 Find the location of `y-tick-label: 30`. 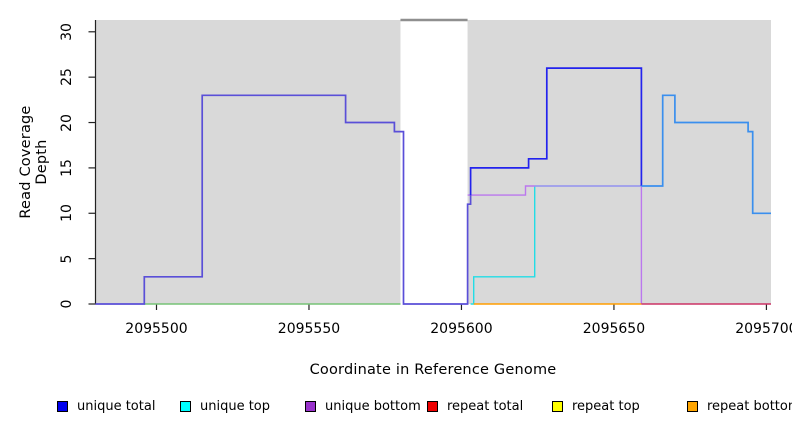

y-tick-label: 30 is located at coordinates (67, 31).